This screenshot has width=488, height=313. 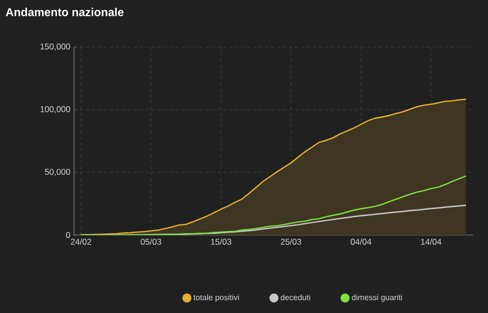 I want to click on x-tick-label: 04/04, so click(x=361, y=241).